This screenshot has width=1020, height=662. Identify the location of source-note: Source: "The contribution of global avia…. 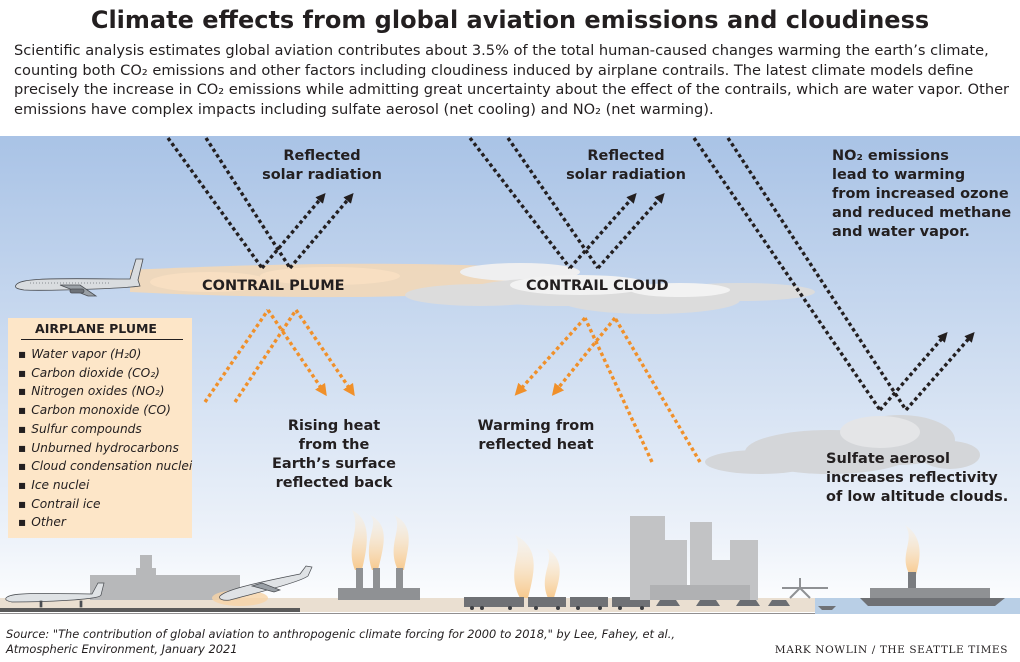
(340, 641).